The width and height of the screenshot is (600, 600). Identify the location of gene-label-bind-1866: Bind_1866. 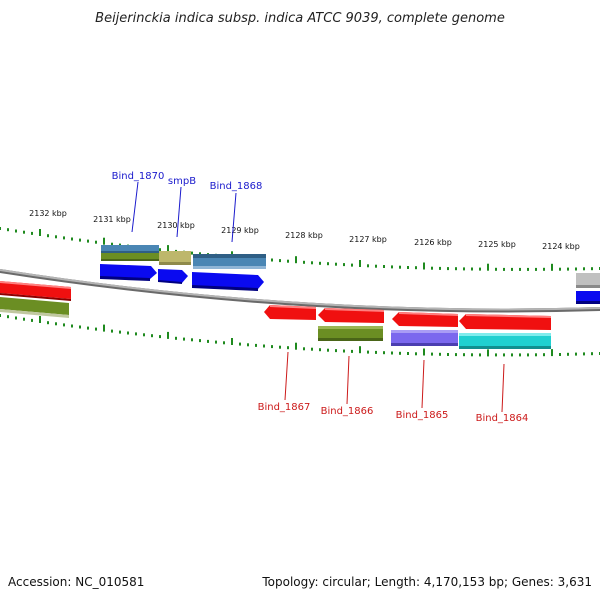
(347, 411).